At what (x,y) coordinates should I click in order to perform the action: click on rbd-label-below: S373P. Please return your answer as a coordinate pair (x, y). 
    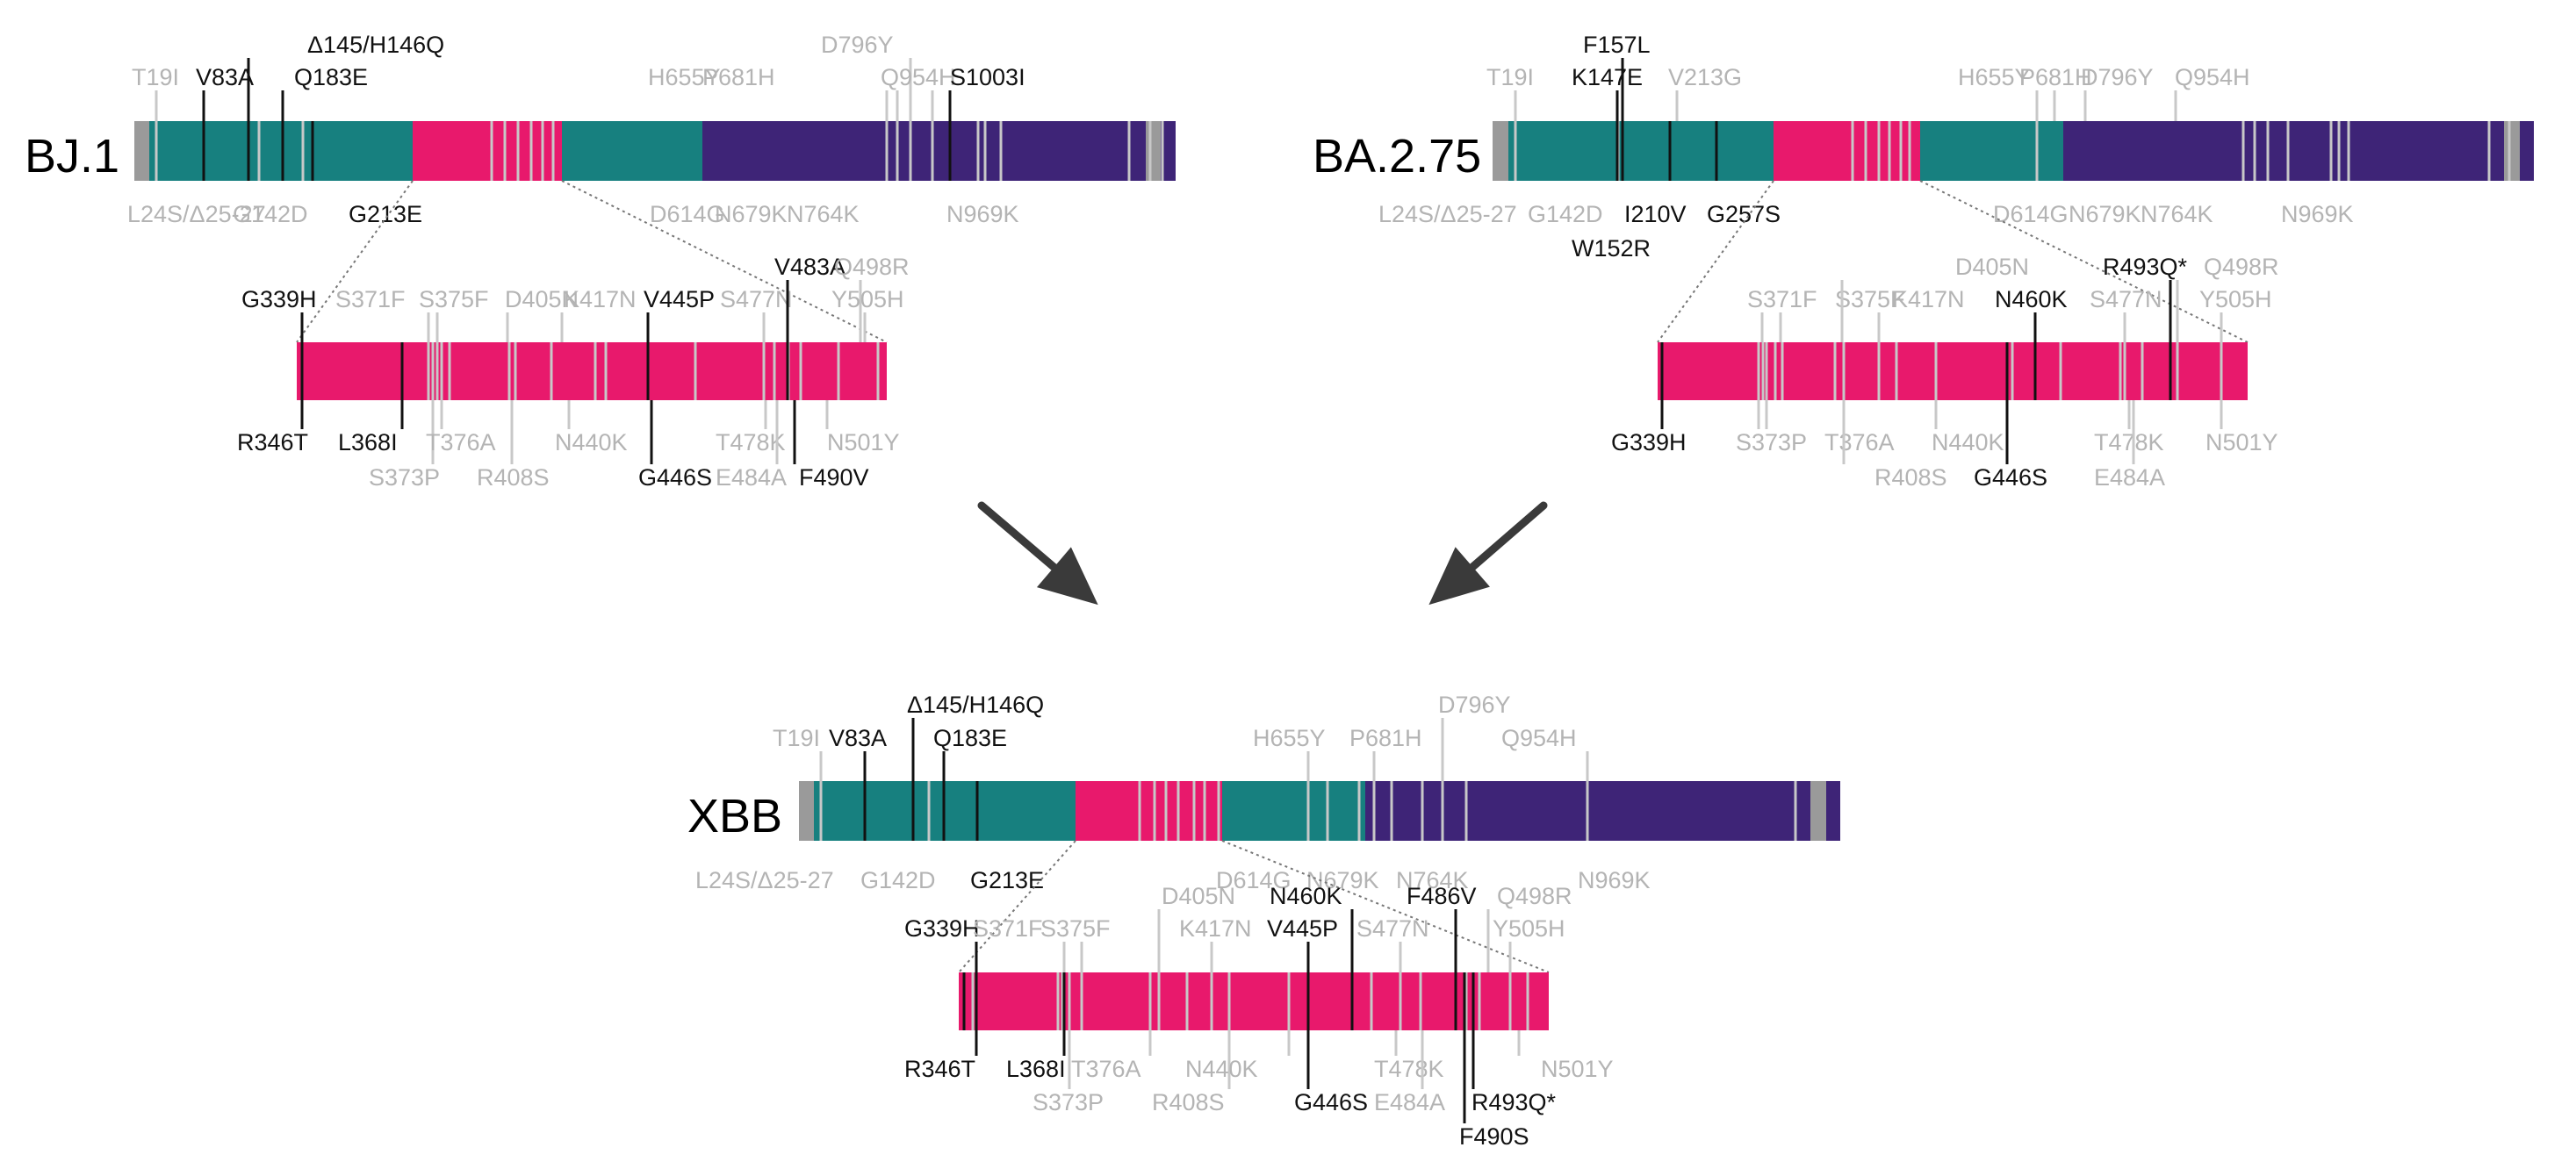
    Looking at the image, I should click on (404, 477).